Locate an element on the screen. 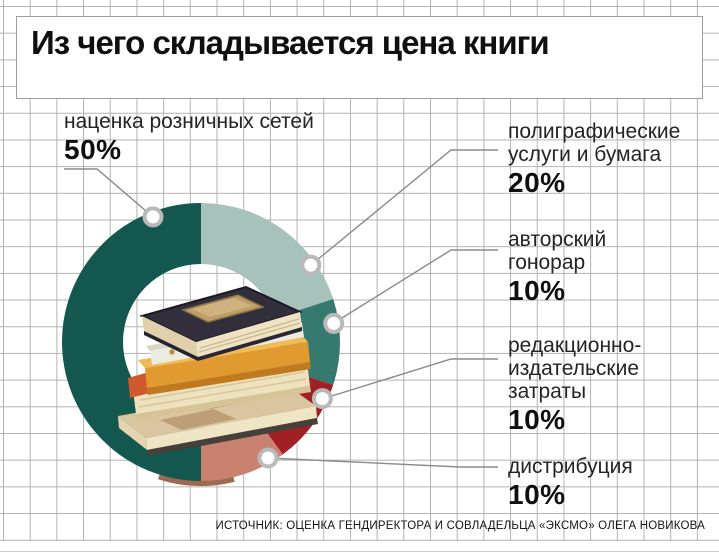 This screenshot has width=719, height=552. title-card: Из чего складывается цена книги is located at coordinates (359, 57).